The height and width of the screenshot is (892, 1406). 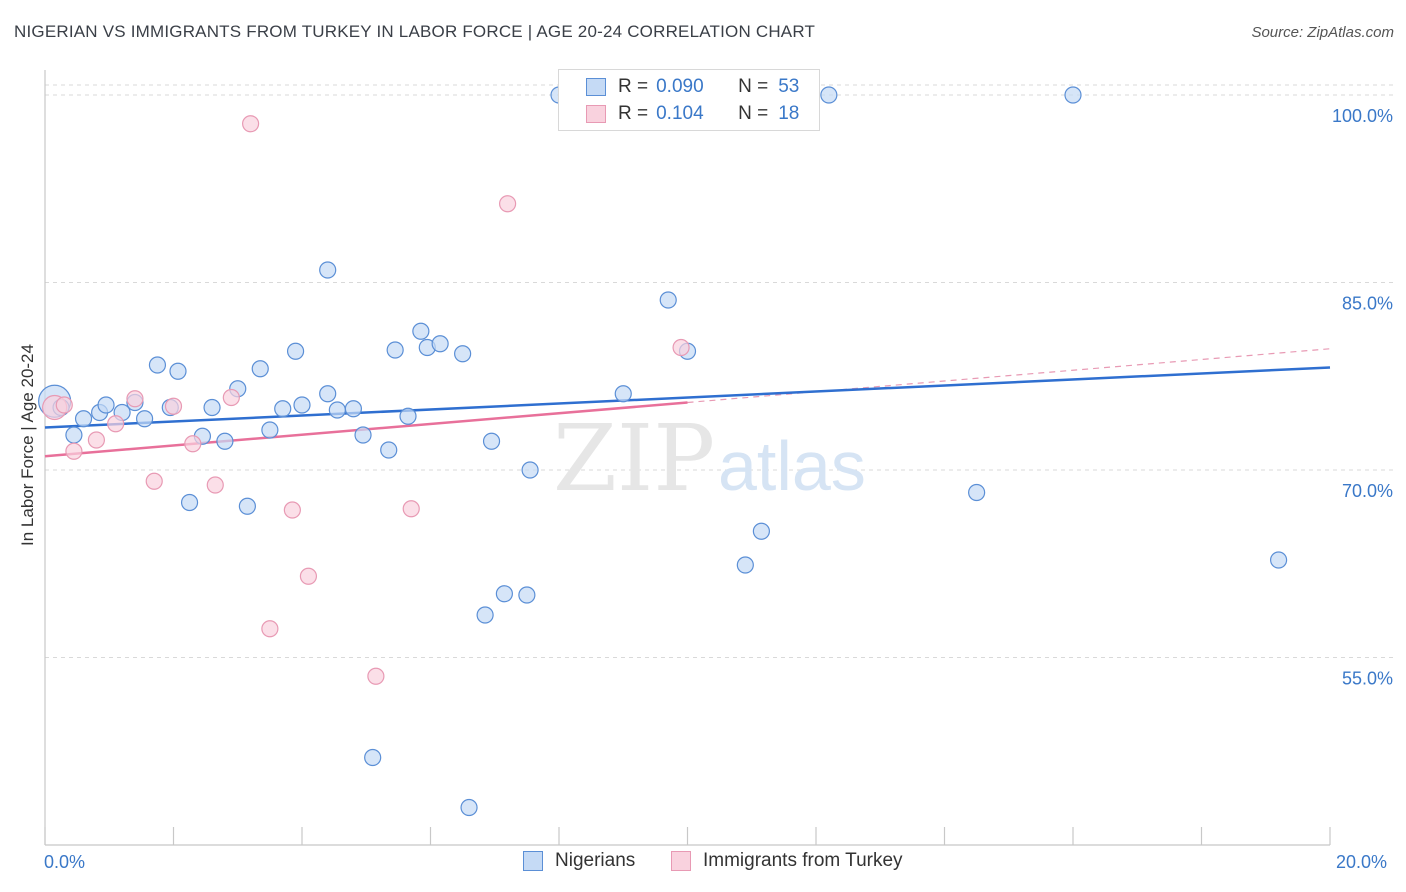 I want to click on trend-line-nigerians, so click(x=687, y=397).